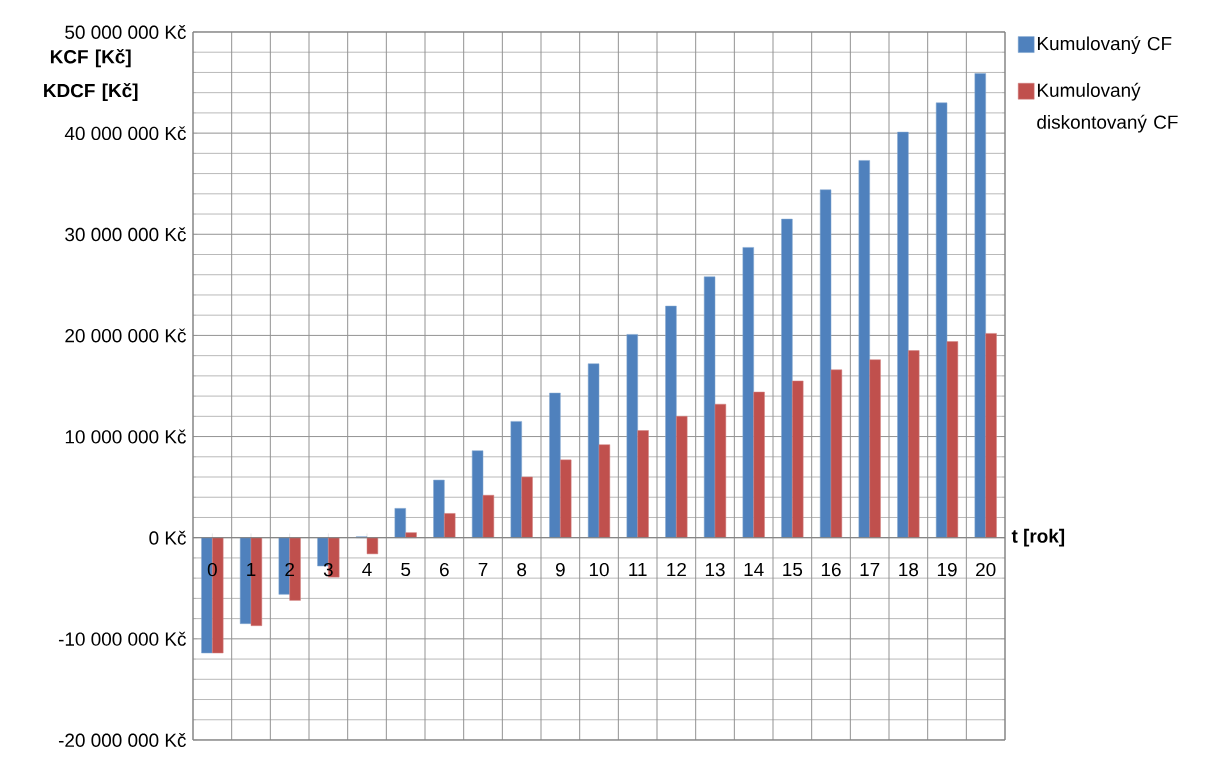 The width and height of the screenshot is (1215, 760). What do you see at coordinates (167, 537) in the screenshot?
I see `y-tick-label: 0 Kč` at bounding box center [167, 537].